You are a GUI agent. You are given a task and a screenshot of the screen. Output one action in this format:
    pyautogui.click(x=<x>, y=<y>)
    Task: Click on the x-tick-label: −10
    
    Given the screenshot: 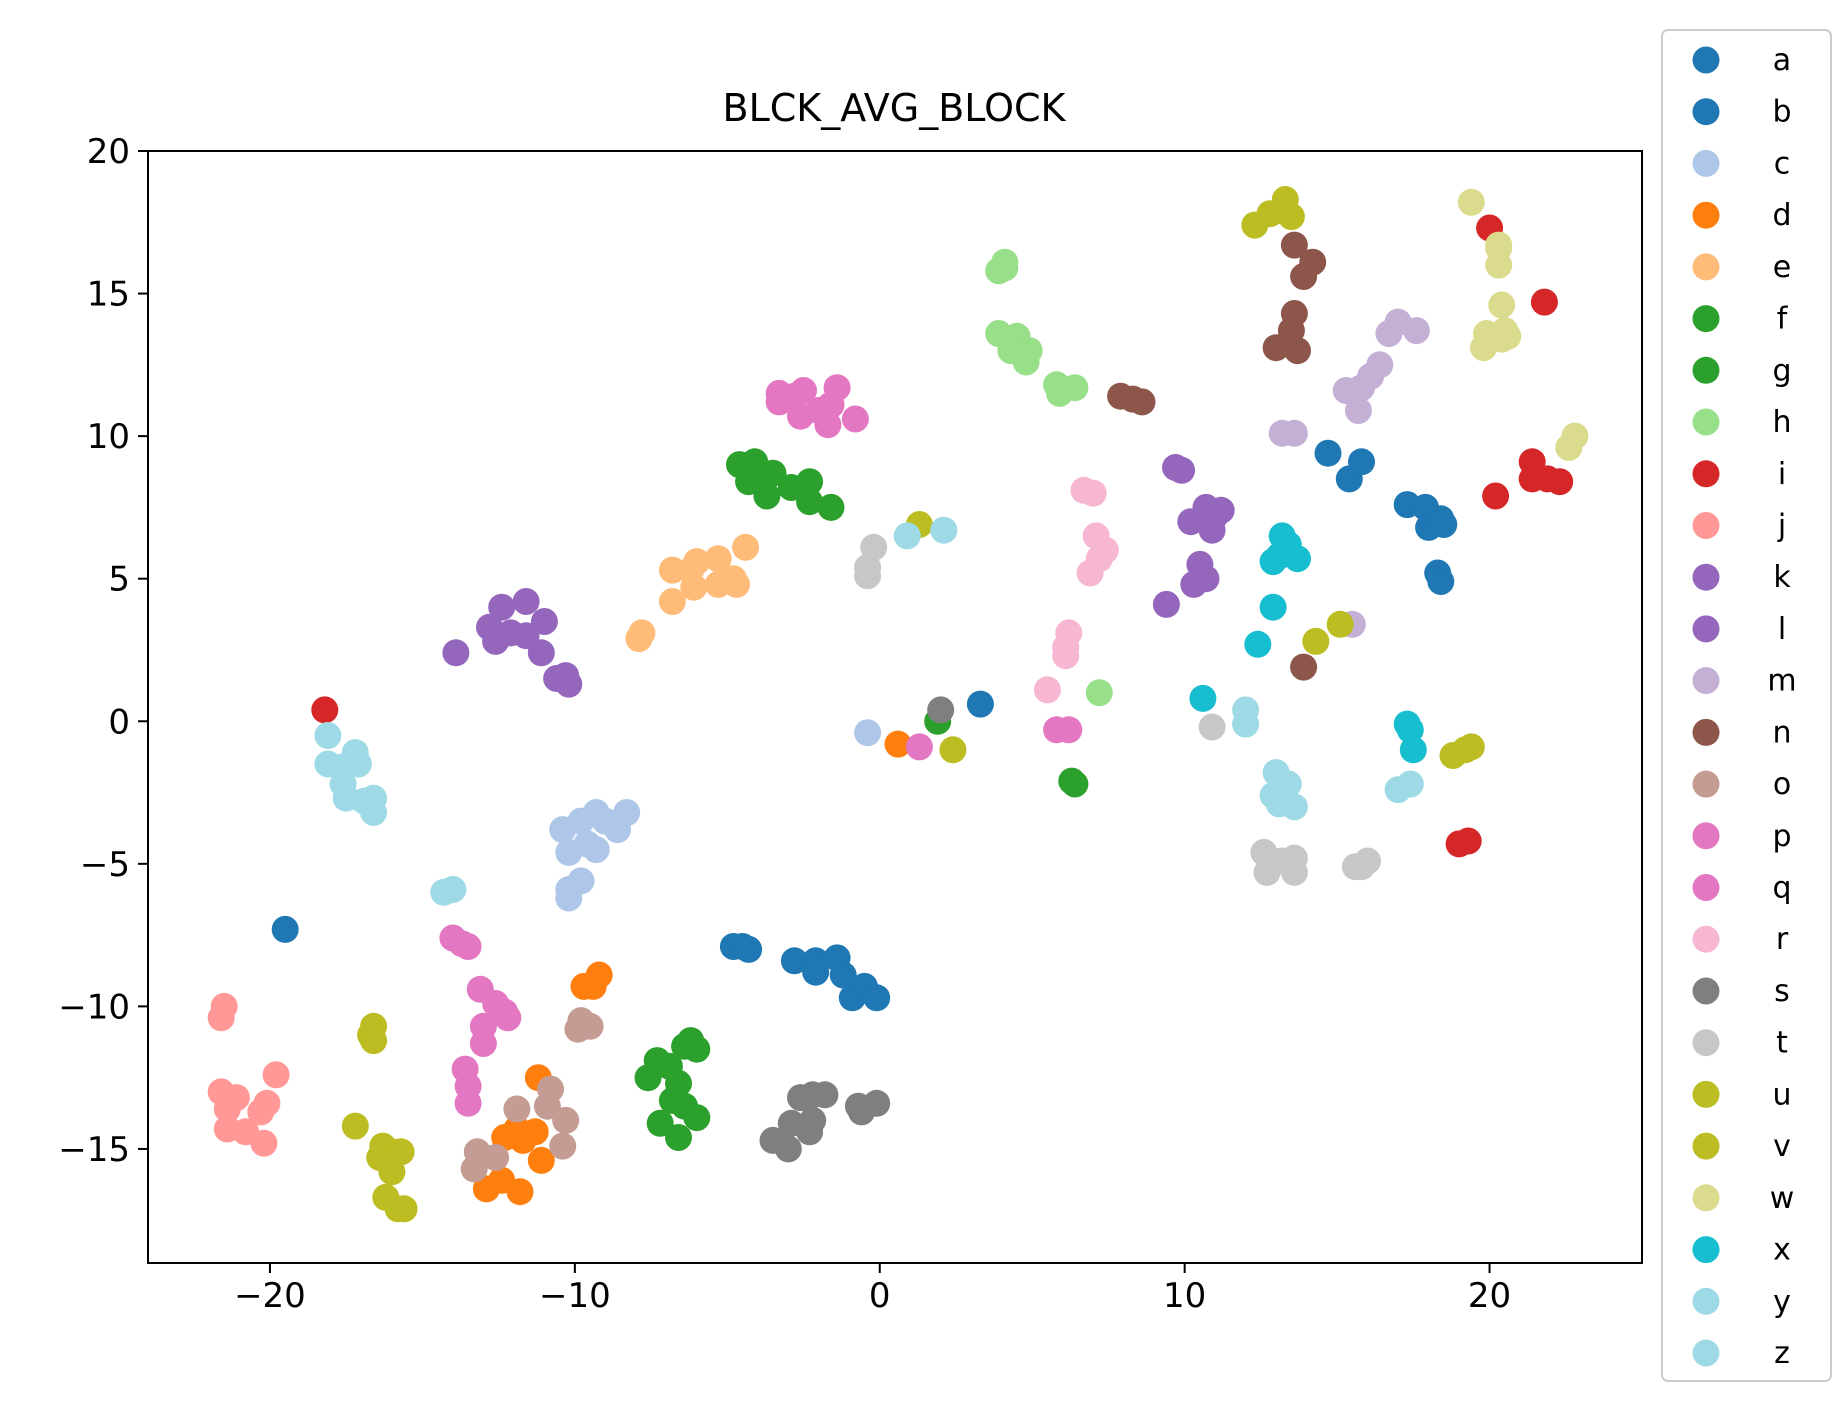 What is the action you would take?
    pyautogui.click(x=575, y=1296)
    